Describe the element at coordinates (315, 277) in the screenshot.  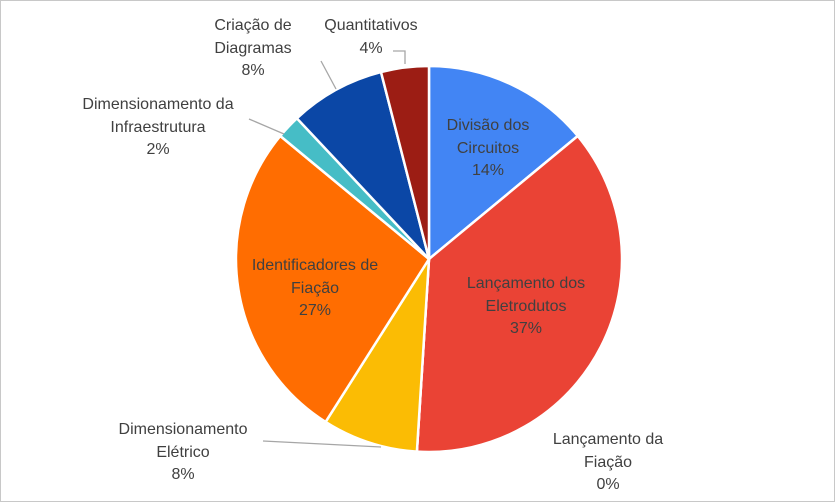
I see `category-name: Identificadores de Fiação` at that location.